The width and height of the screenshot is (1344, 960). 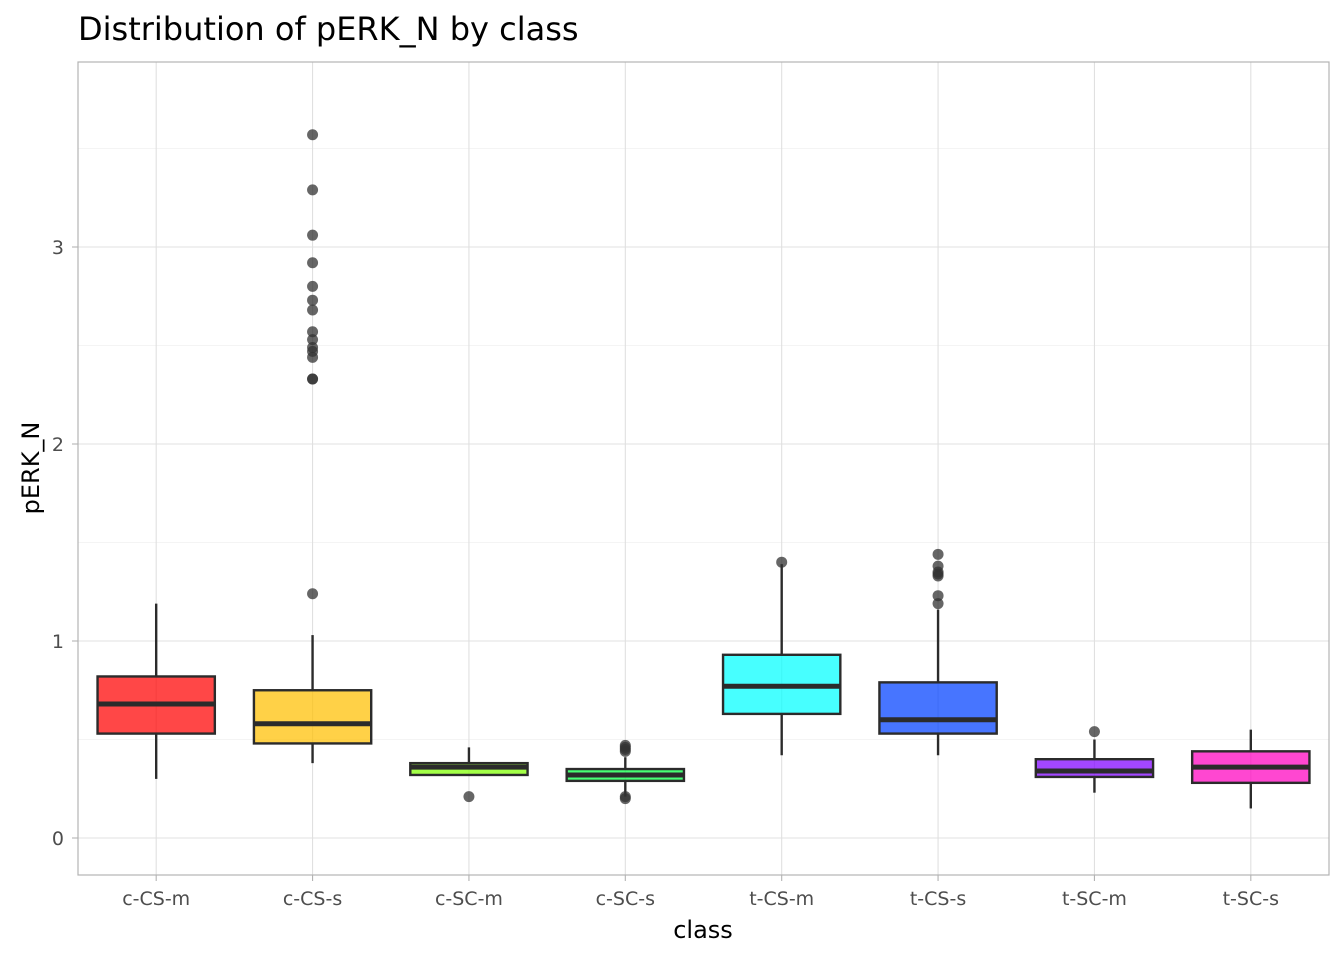 I want to click on box-t-SC-s, so click(x=1250, y=769).